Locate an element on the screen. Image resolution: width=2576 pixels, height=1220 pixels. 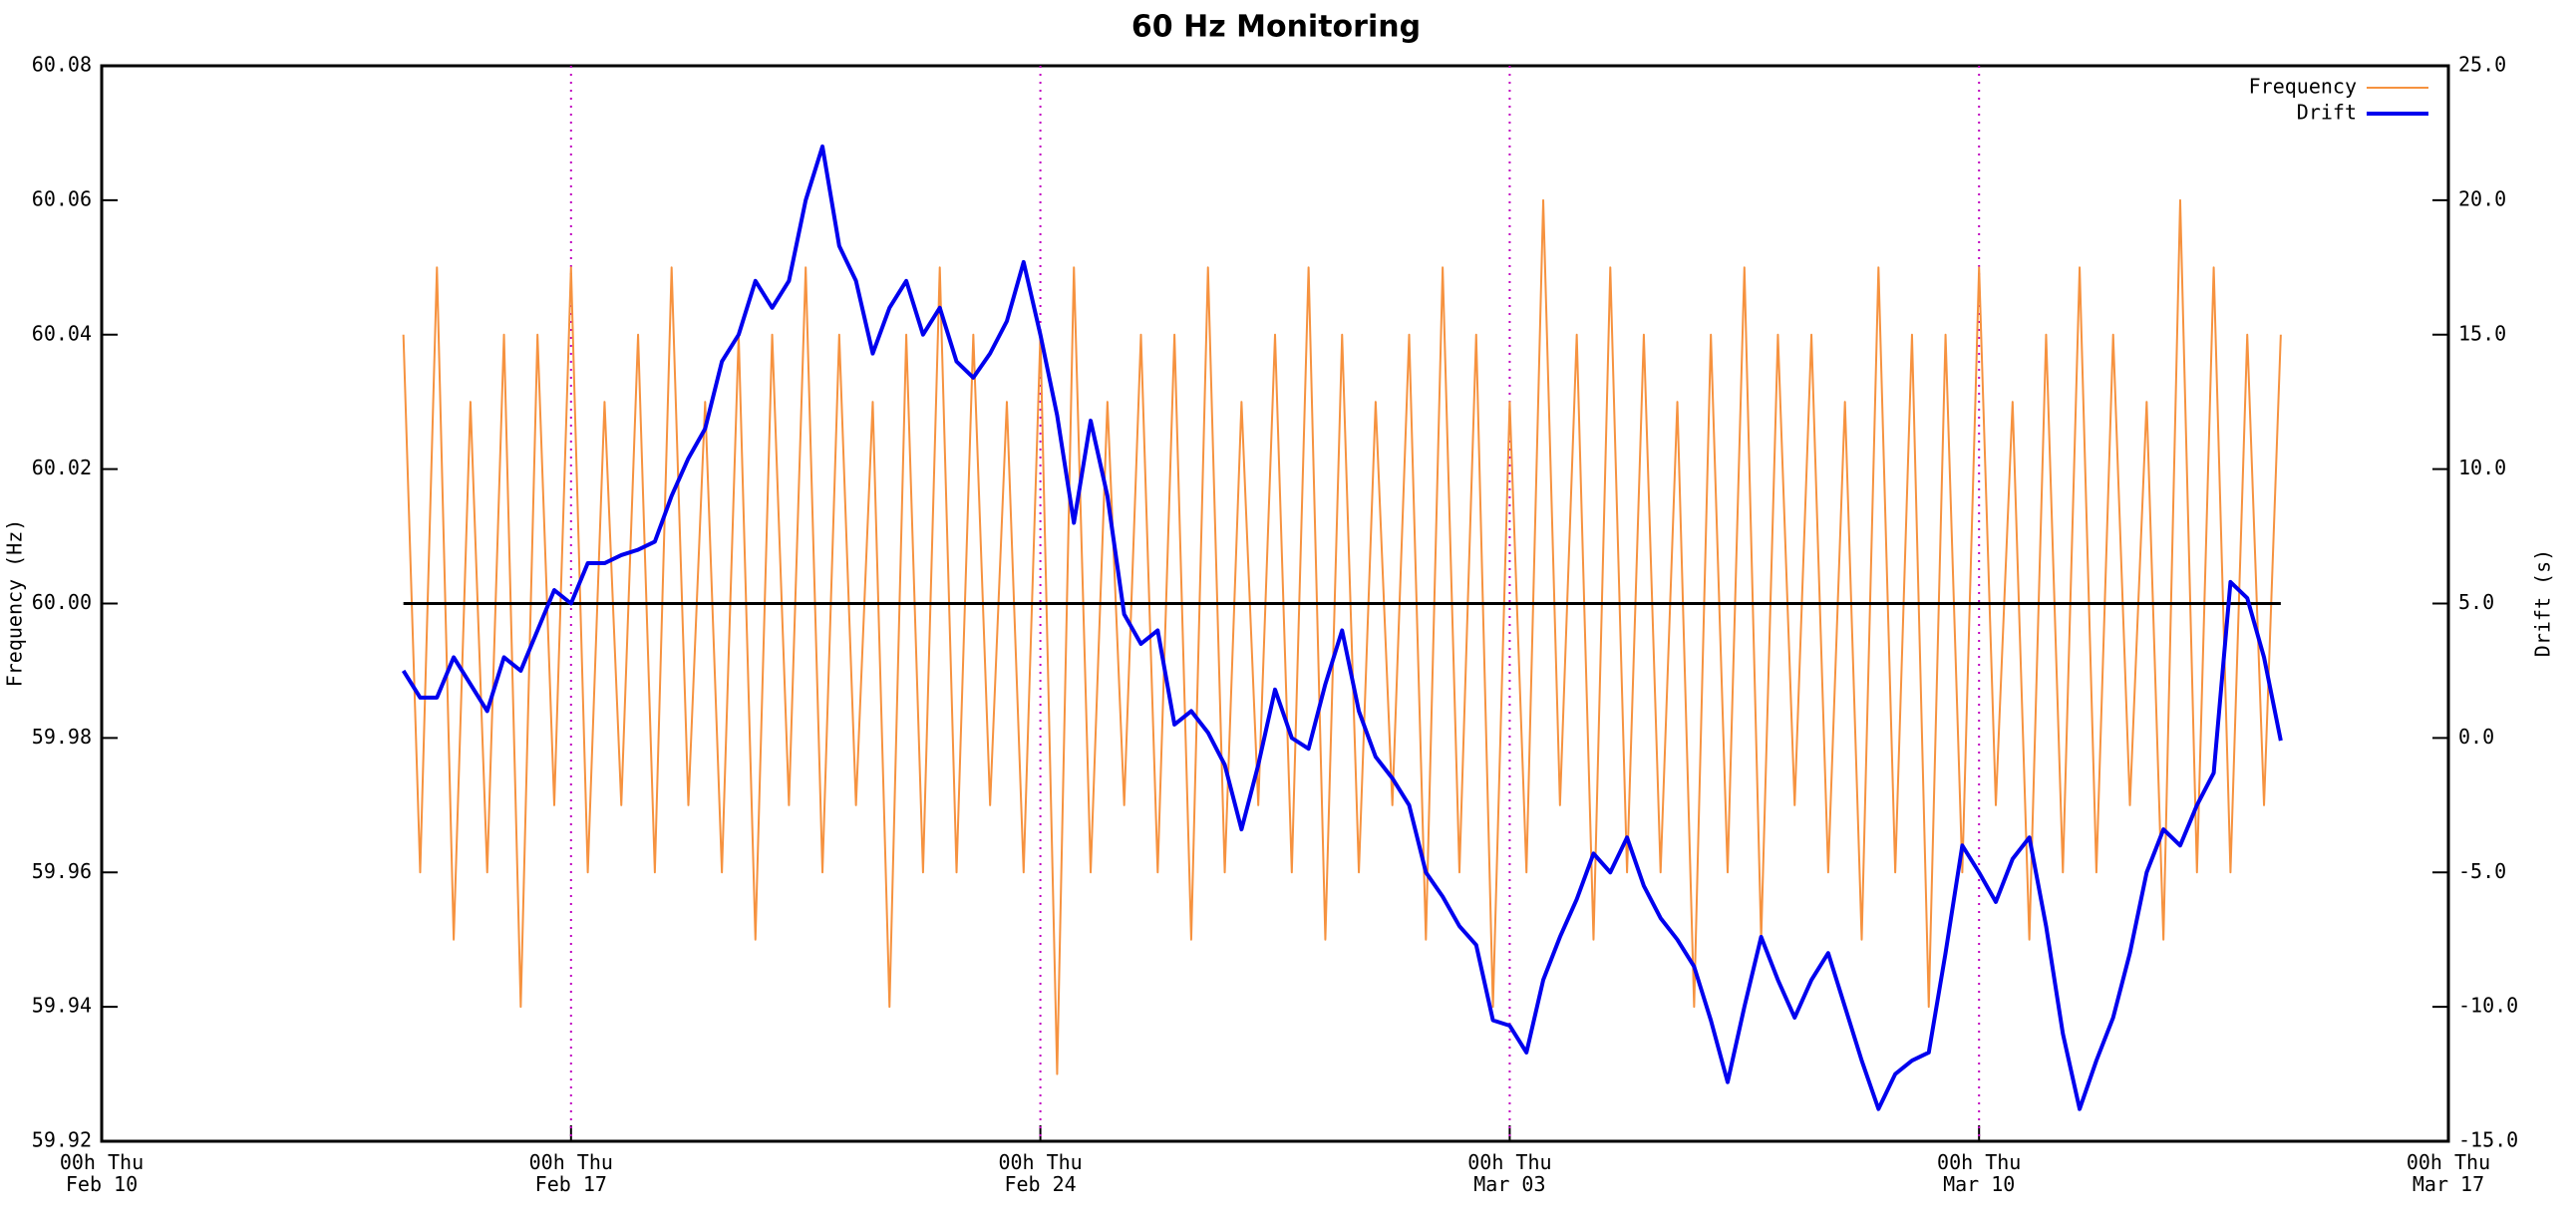
y2-tick-label: 20.0 is located at coordinates (2482, 198).